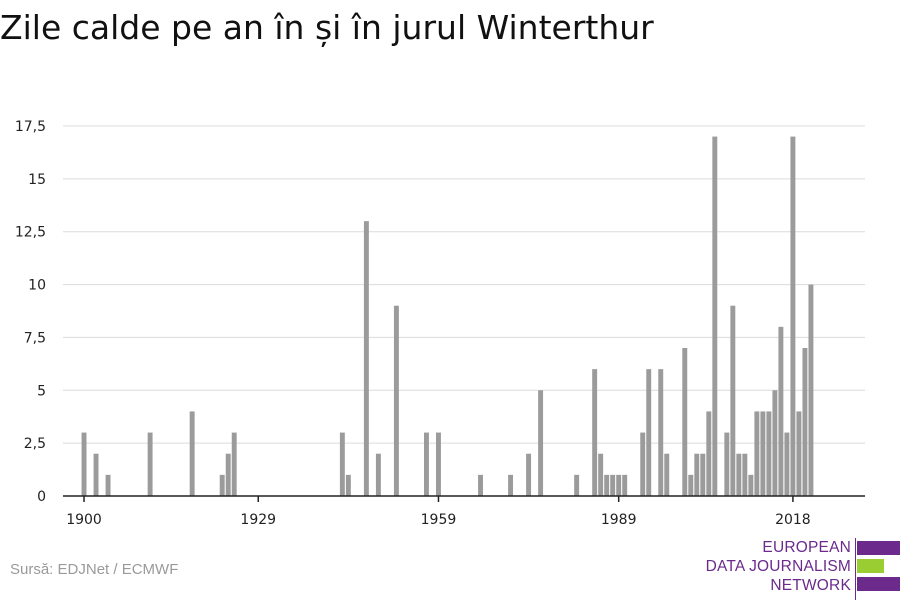  I want to click on logo-bar-purple-top, so click(878, 548).